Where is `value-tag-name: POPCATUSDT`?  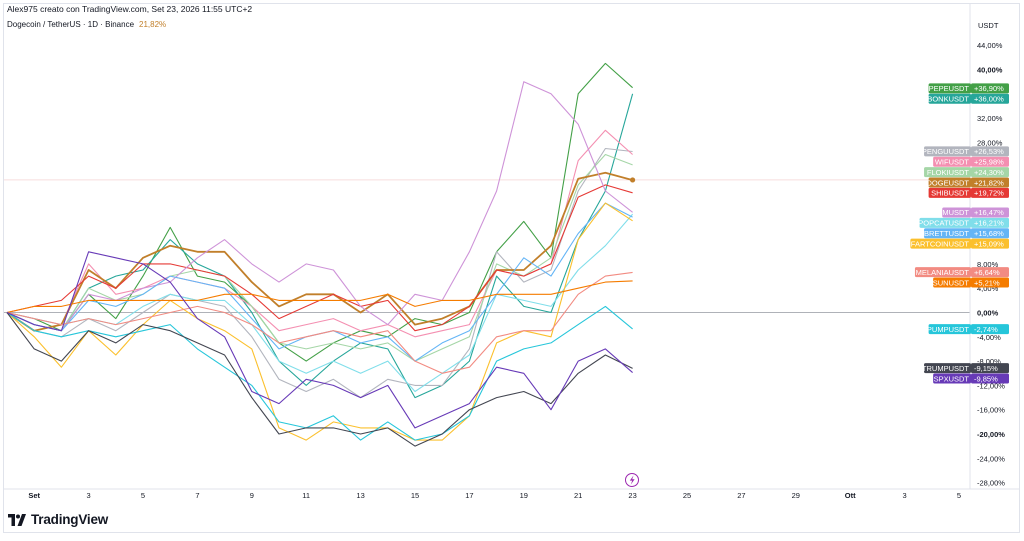
value-tag-name: POPCATUSDT is located at coordinates (943, 223).